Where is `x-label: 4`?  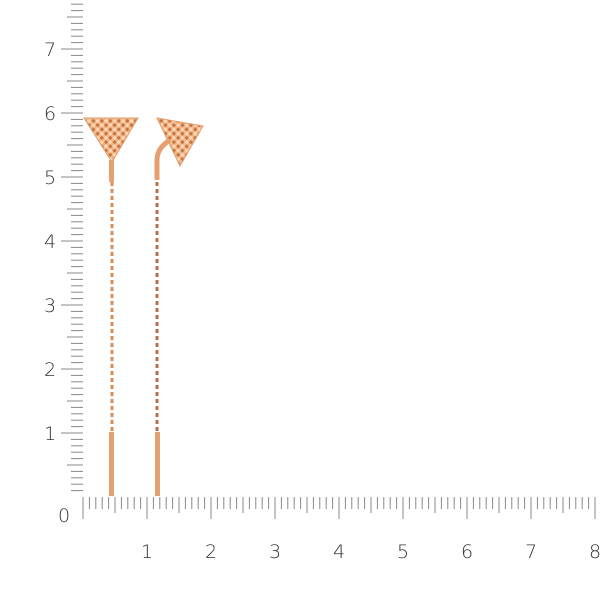
x-label: 4 is located at coordinates (339, 552).